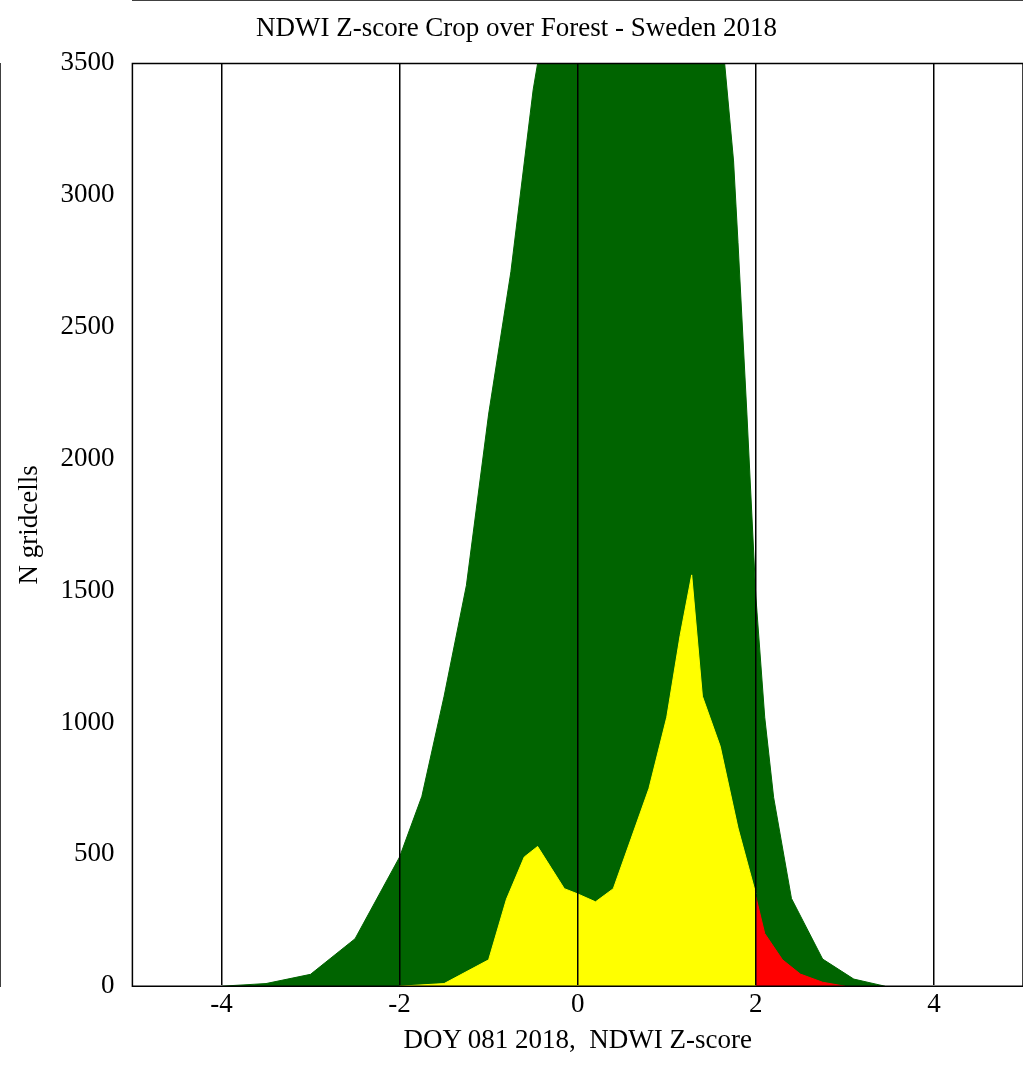 Image resolution: width=1023 pixels, height=1067 pixels. I want to click on y-tick-label: 3500, so click(87, 61).